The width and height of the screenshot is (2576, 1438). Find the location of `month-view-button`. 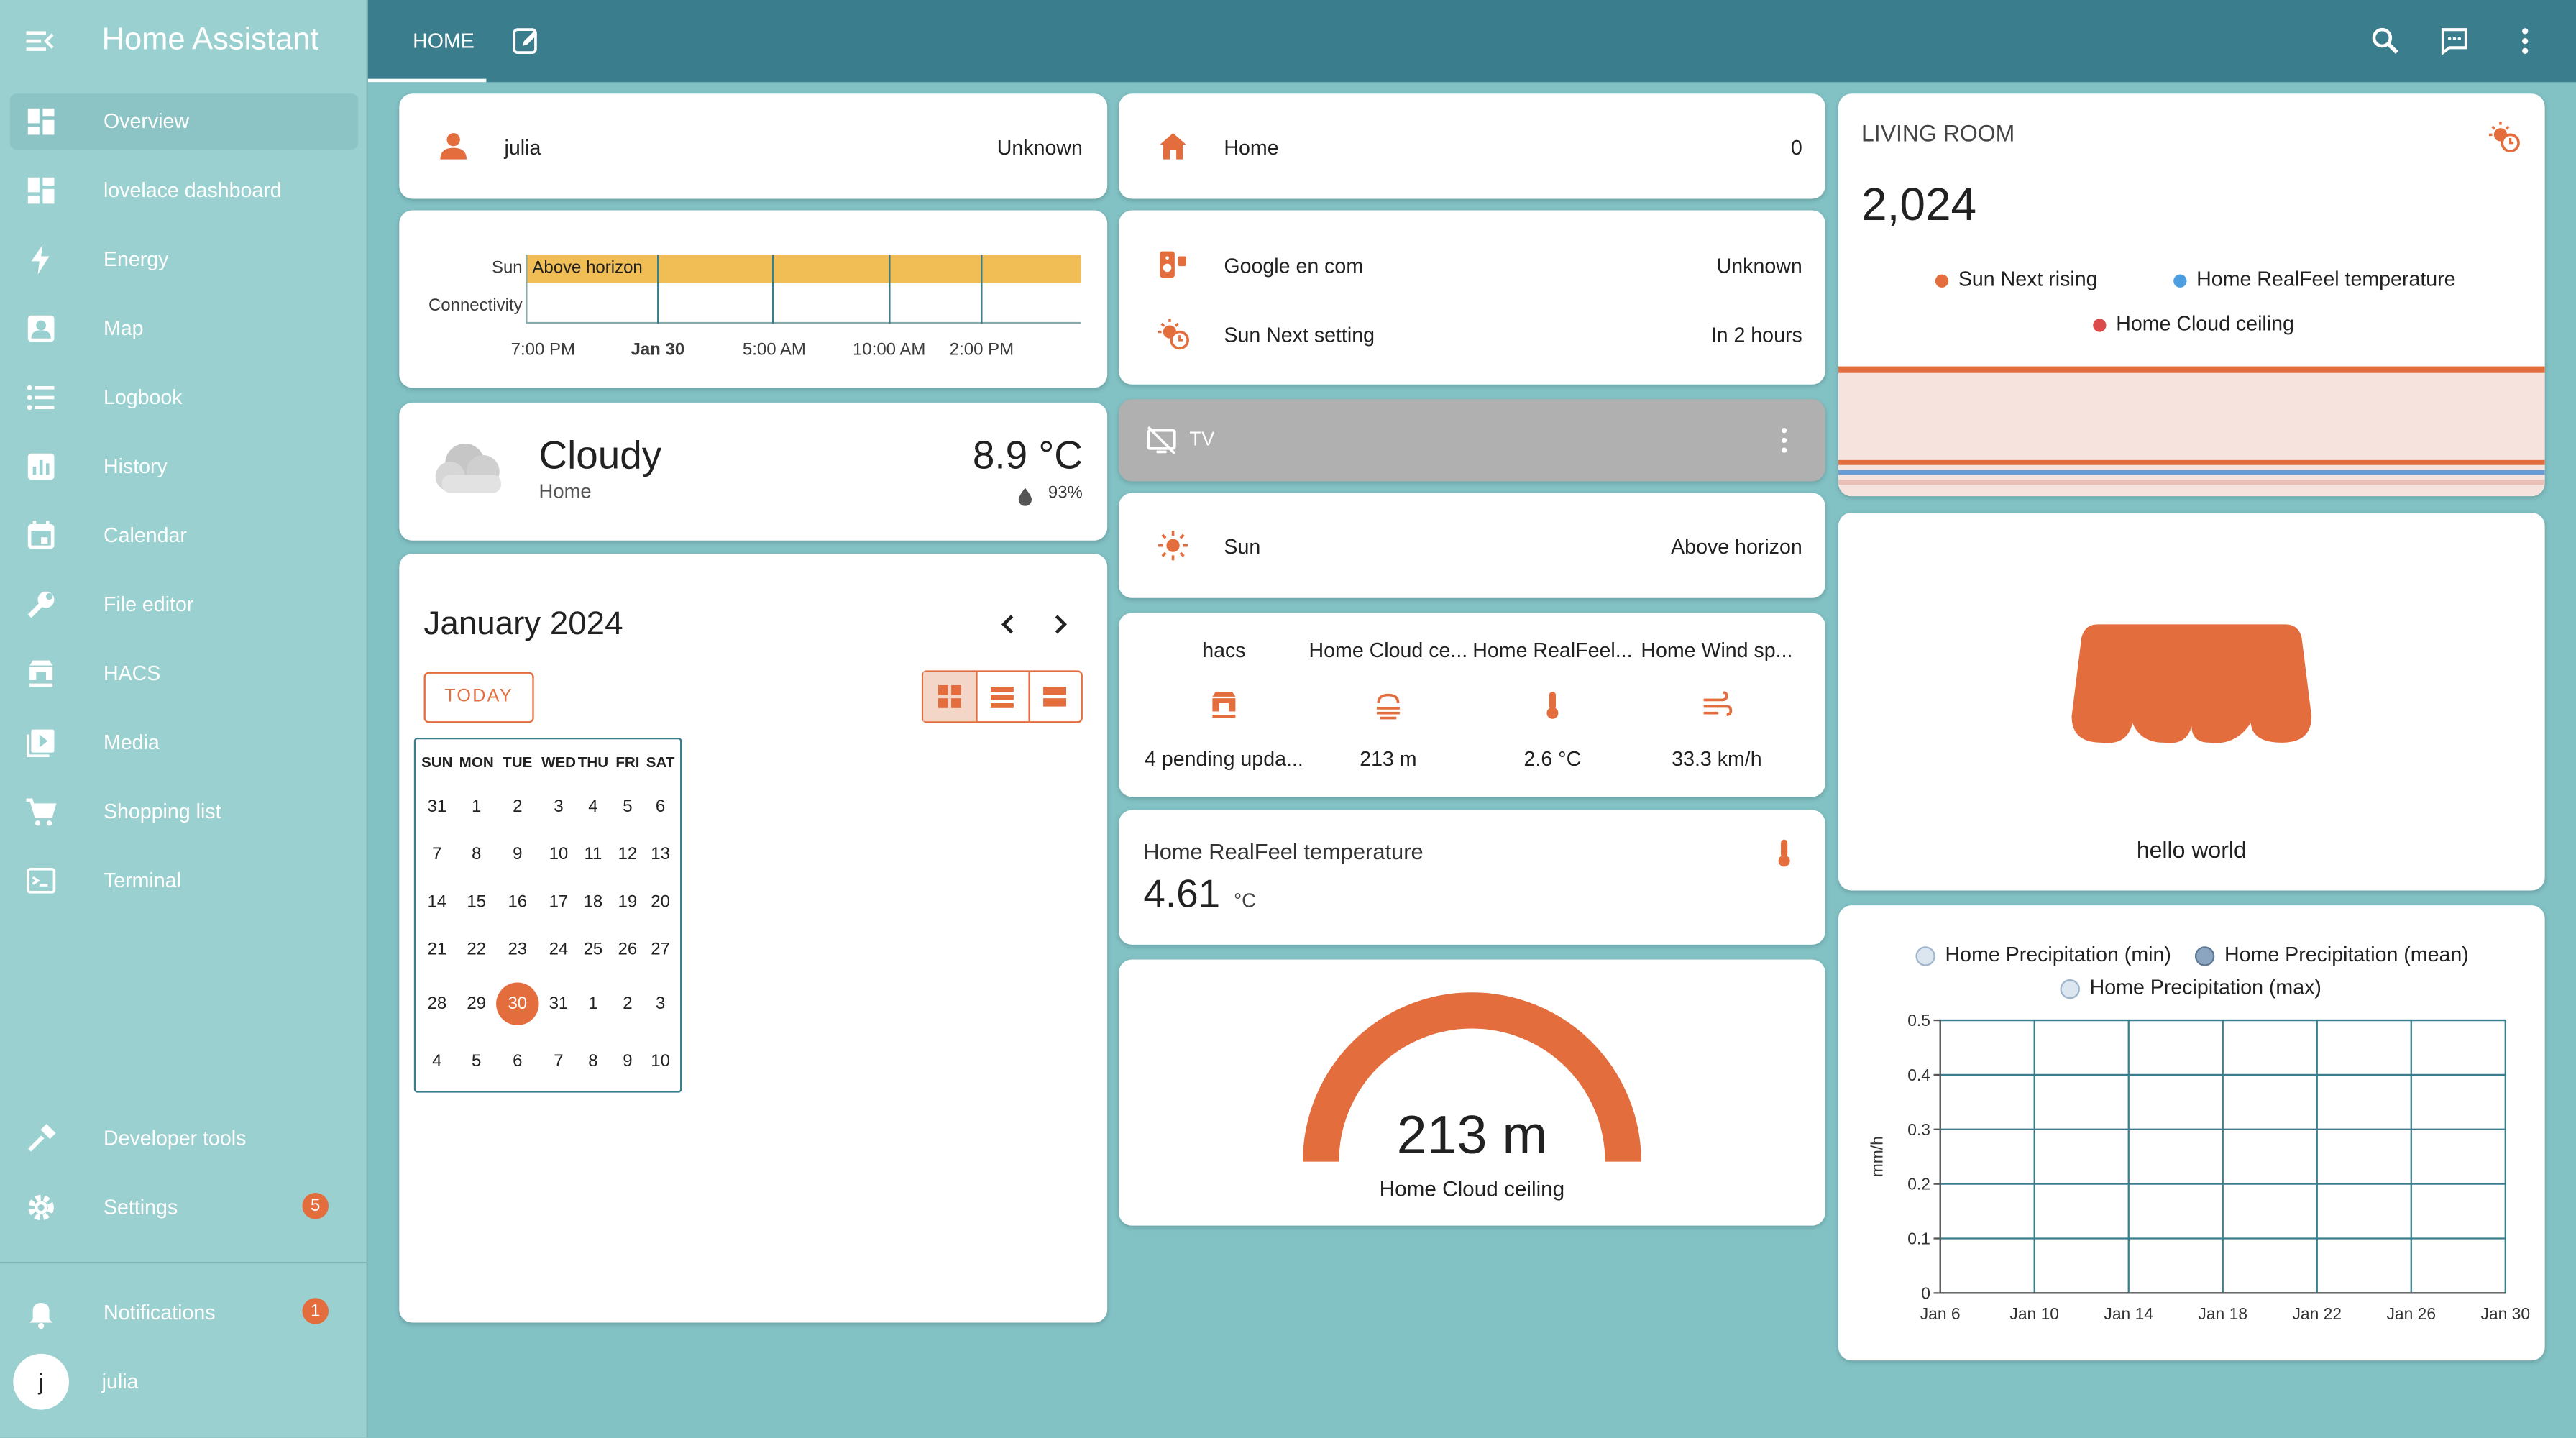

month-view-button is located at coordinates (949, 697).